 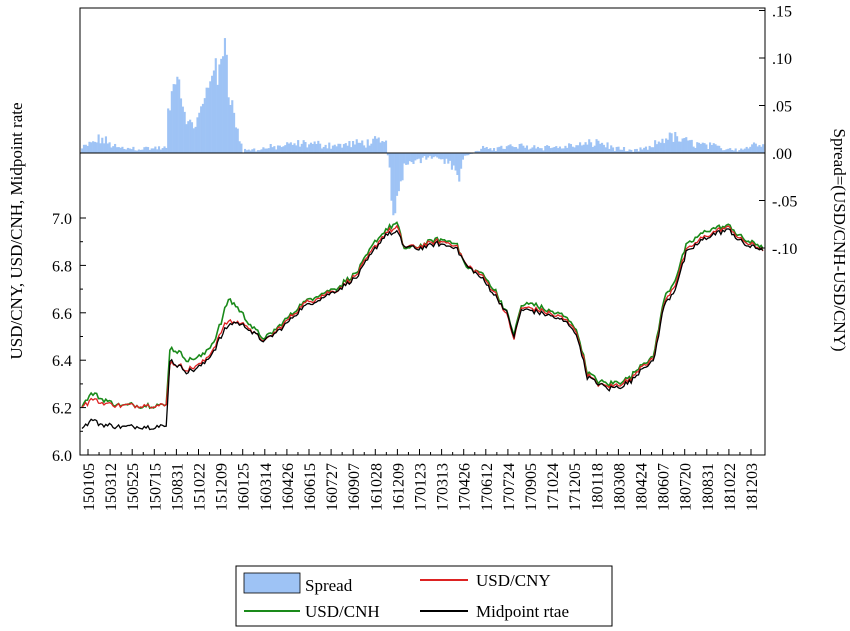 I want to click on right-axis-tick-label: .15, so click(x=782, y=12).